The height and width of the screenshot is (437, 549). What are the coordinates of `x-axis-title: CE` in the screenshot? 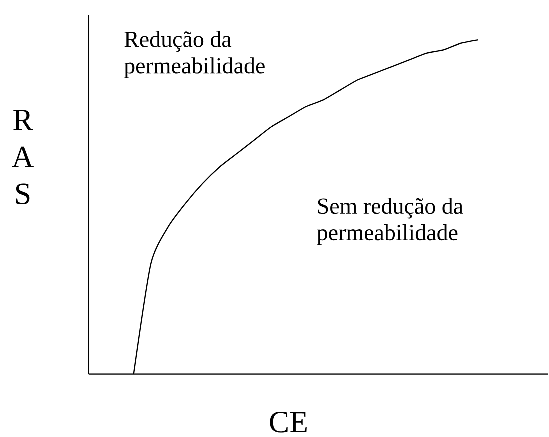 It's located at (288, 423).